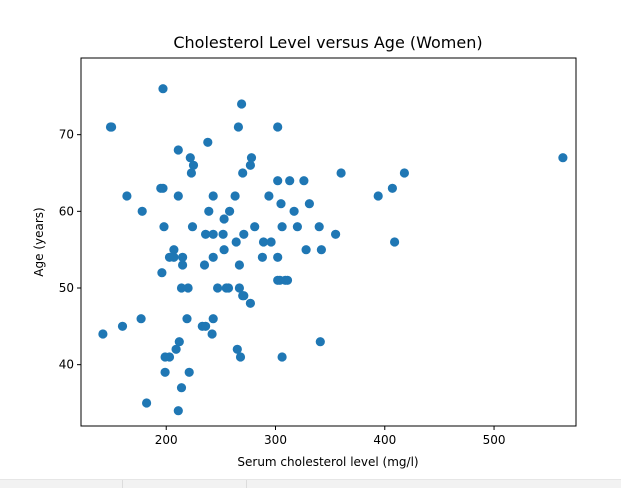 The image size is (621, 488). Describe the element at coordinates (70, 250) in the screenshot. I see `y-axis-ticks: 40 50 60 70` at that location.